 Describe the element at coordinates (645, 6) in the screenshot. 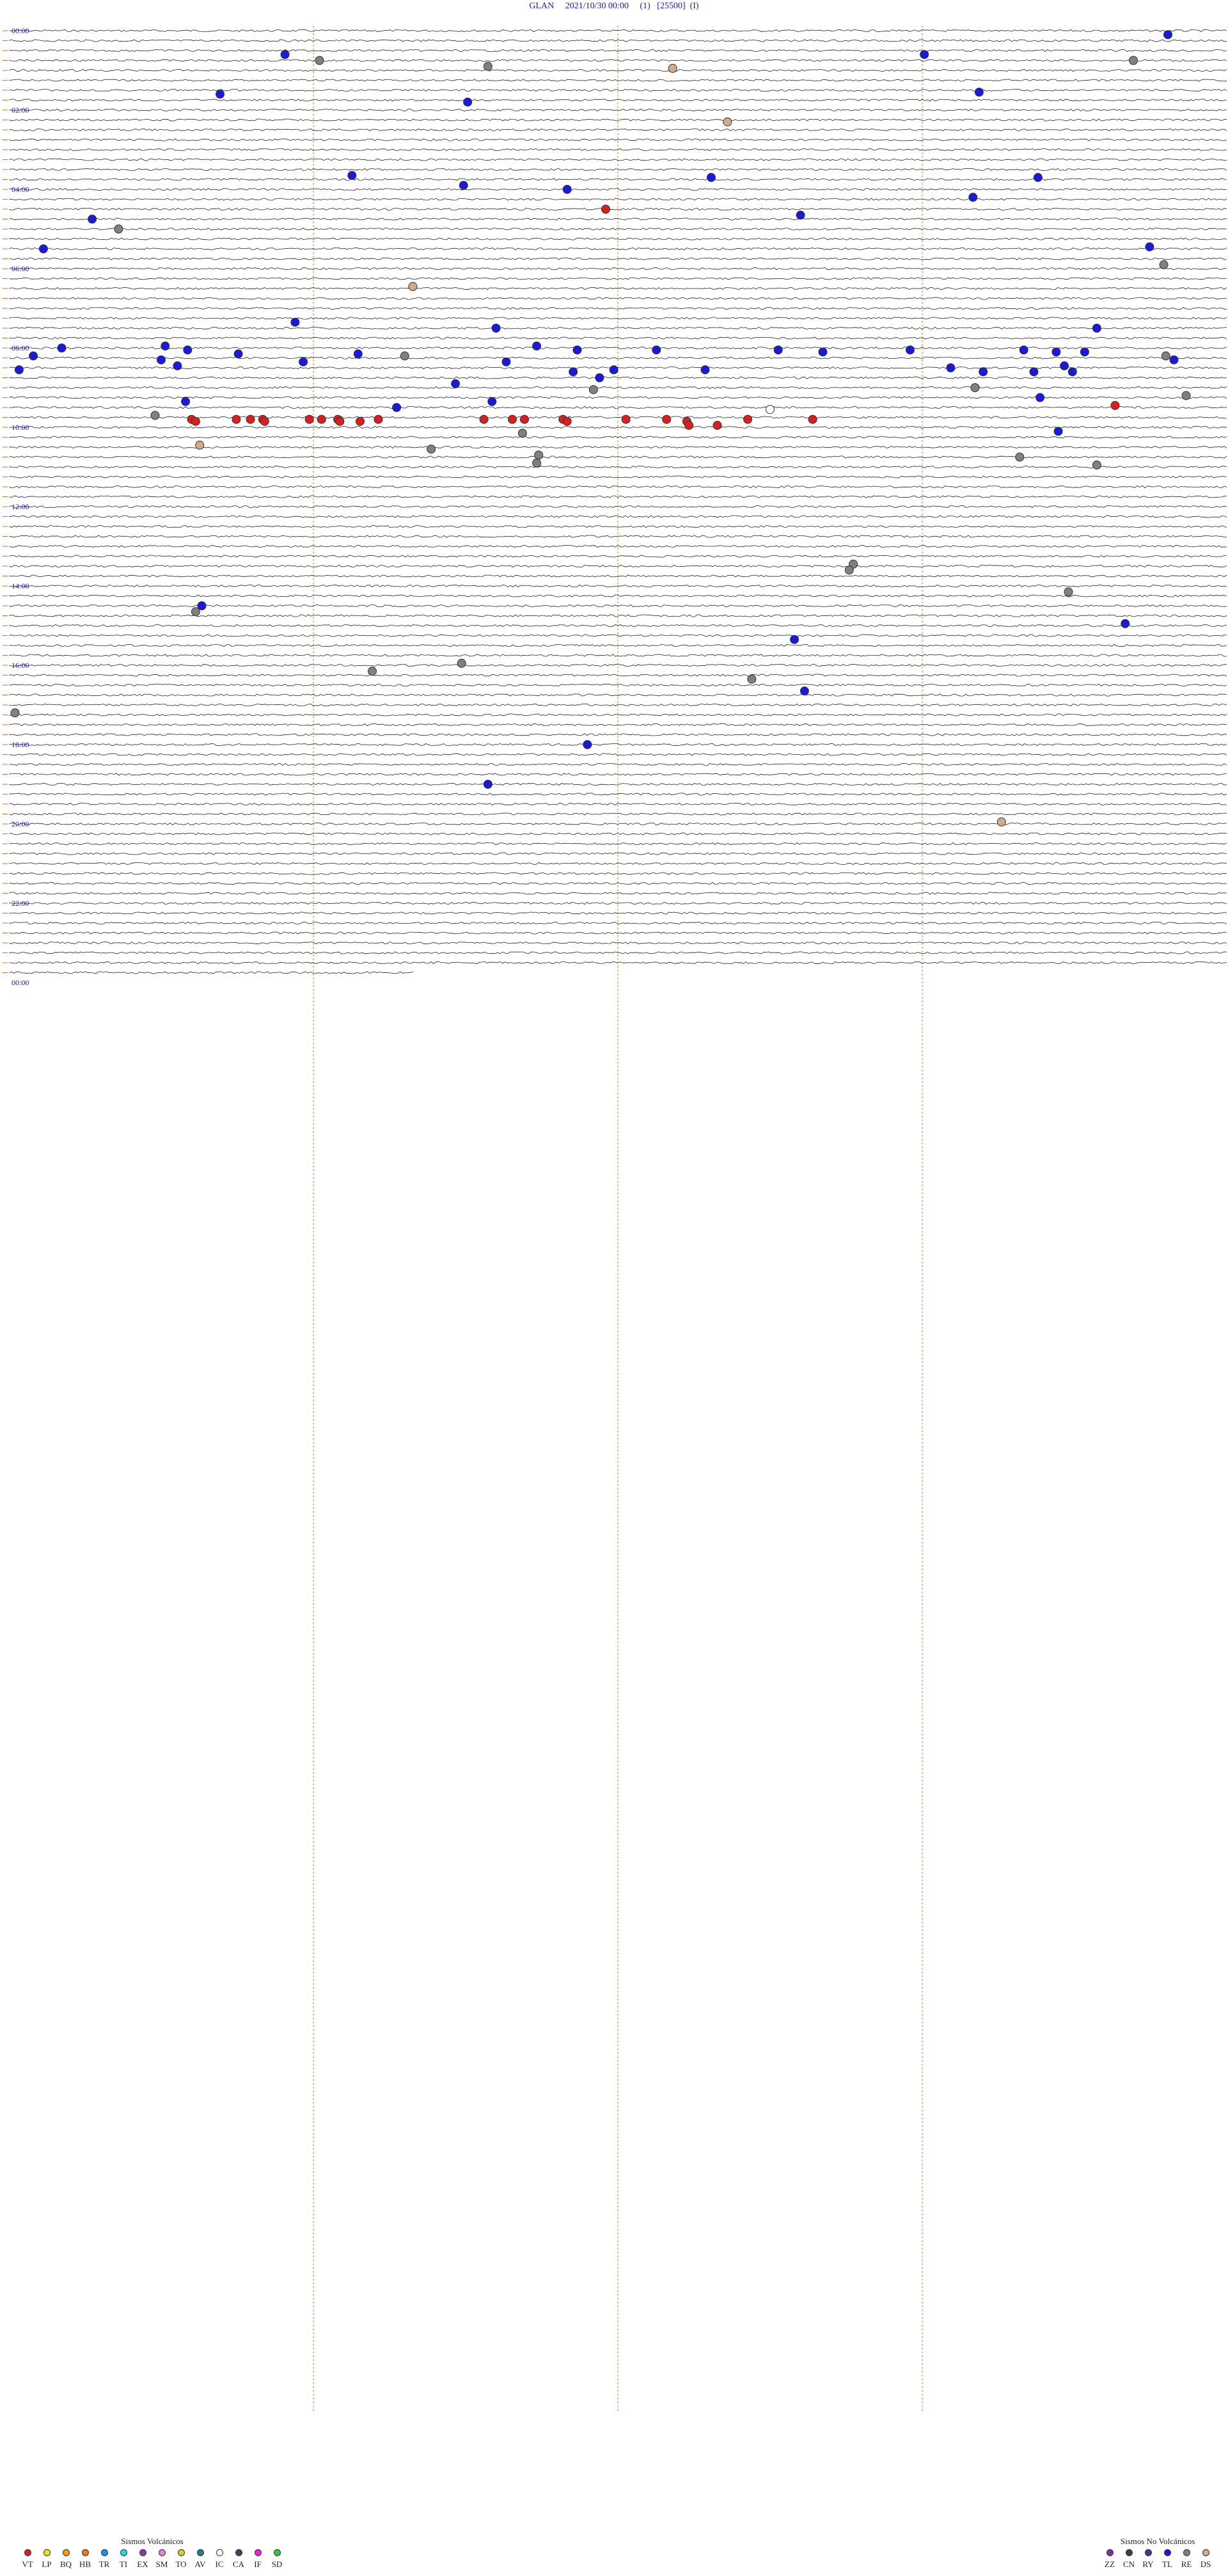

I see `component-label: (1)` at that location.